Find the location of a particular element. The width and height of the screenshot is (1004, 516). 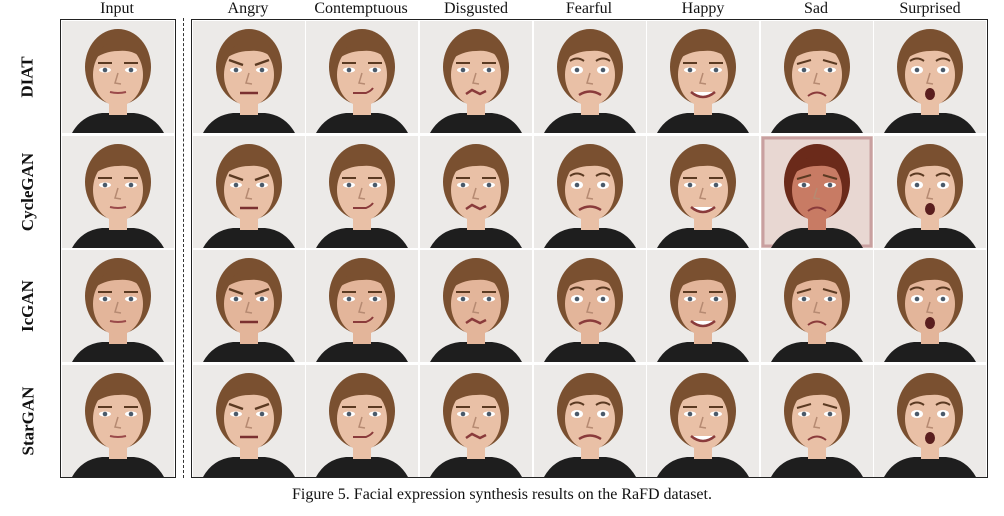

column-header-happy: Happy is located at coordinates (703, 8).